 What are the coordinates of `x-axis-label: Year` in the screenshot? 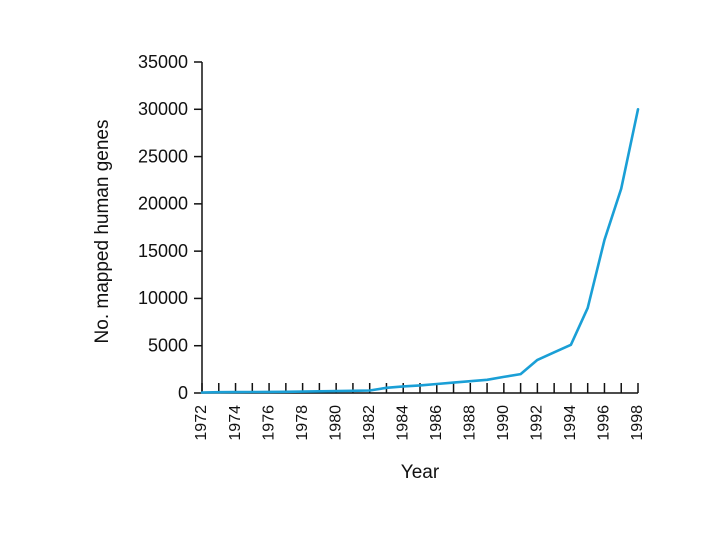 It's located at (420, 472).